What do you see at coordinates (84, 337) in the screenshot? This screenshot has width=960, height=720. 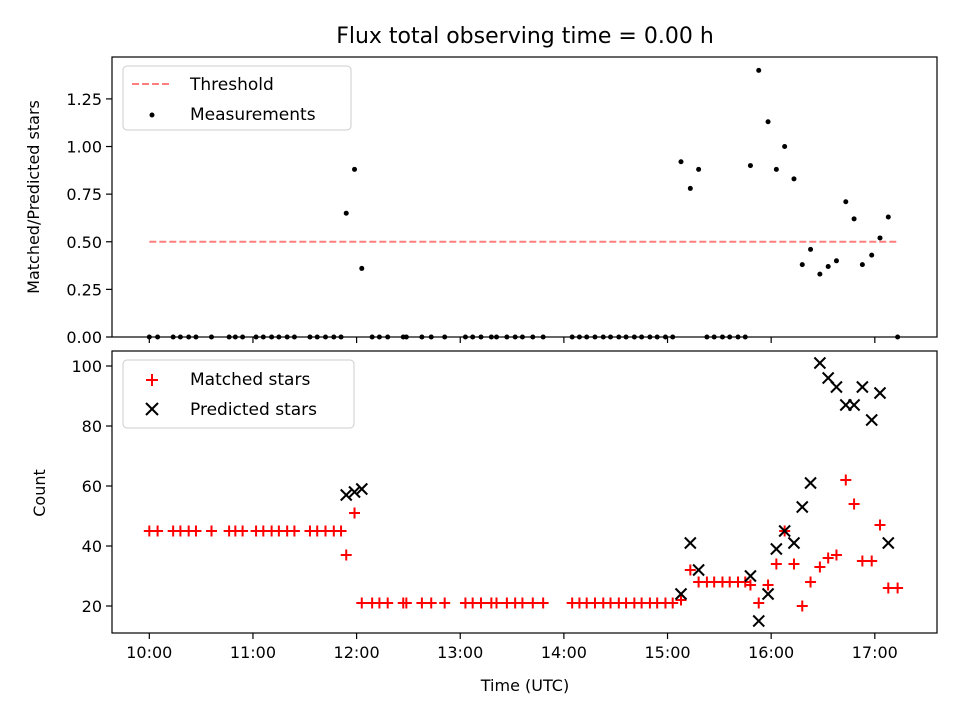 I see `y-tick-label: 0.00` at bounding box center [84, 337].